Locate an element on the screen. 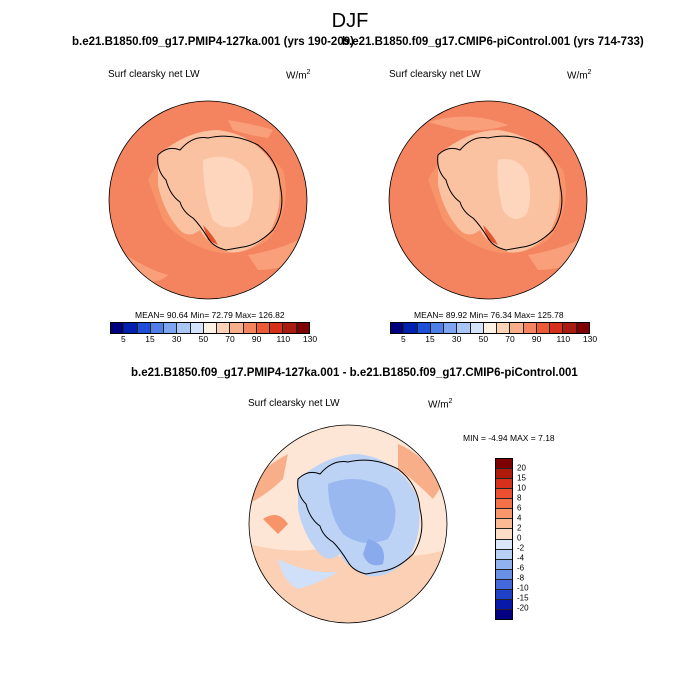 Image resolution: width=700 pixels, height=700 pixels. left-units-base: W/m is located at coordinates (296, 76).